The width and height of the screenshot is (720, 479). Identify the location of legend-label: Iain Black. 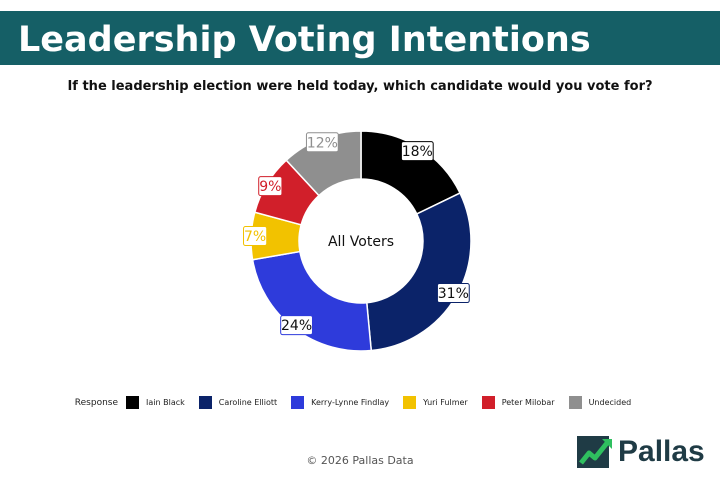
(165, 402).